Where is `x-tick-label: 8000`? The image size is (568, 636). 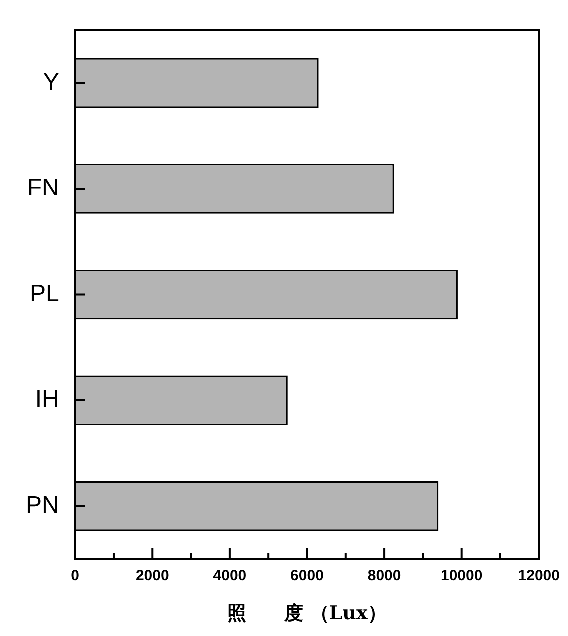
x-tick-label: 8000 is located at coordinates (385, 575).